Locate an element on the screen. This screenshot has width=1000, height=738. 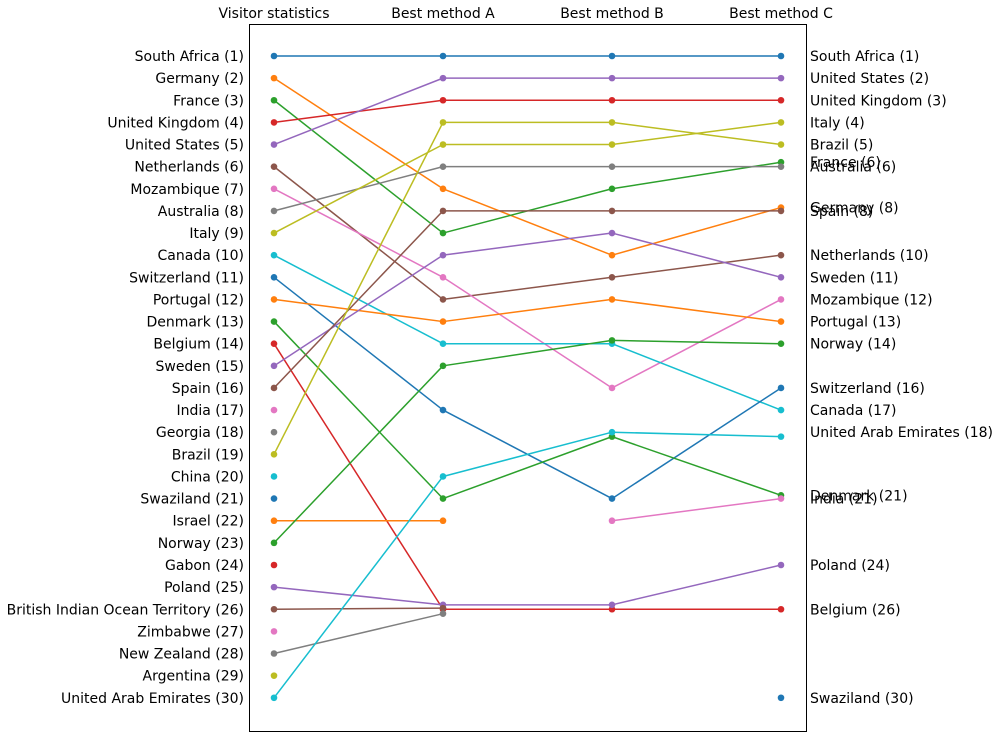
right-tick-label: Canada (17) is located at coordinates (853, 411).